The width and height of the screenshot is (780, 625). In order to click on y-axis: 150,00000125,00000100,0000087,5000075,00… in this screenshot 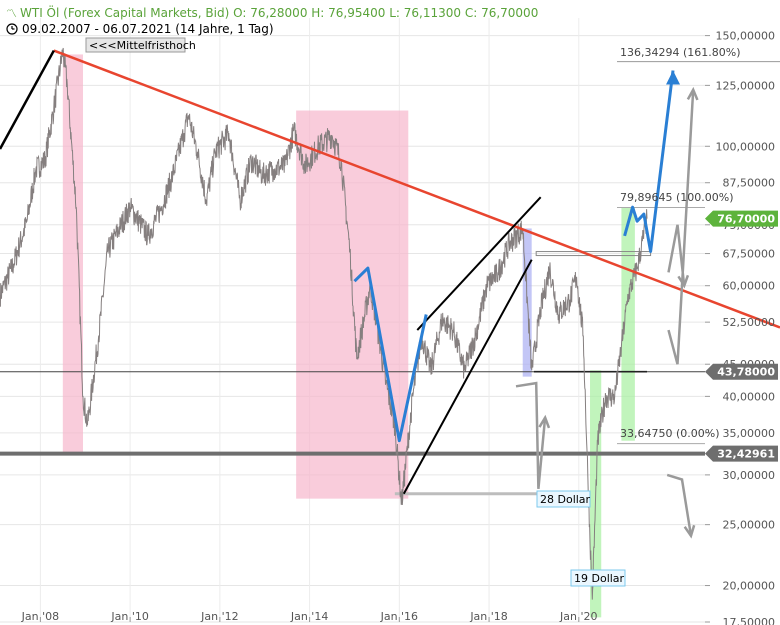, I will do `click(740, 327)`.